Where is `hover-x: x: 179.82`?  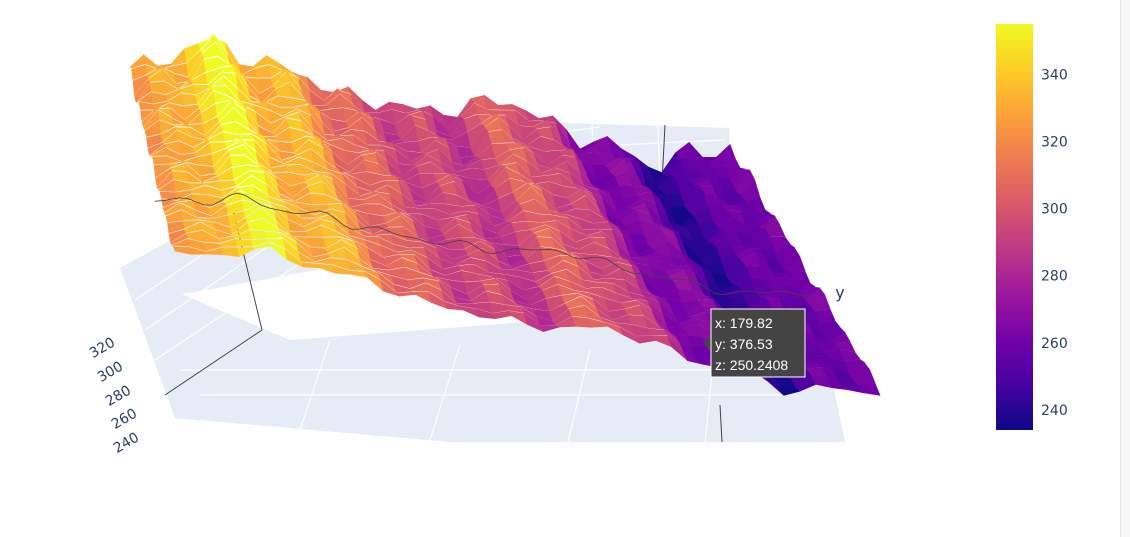
hover-x: x: 179.82 is located at coordinates (744, 323).